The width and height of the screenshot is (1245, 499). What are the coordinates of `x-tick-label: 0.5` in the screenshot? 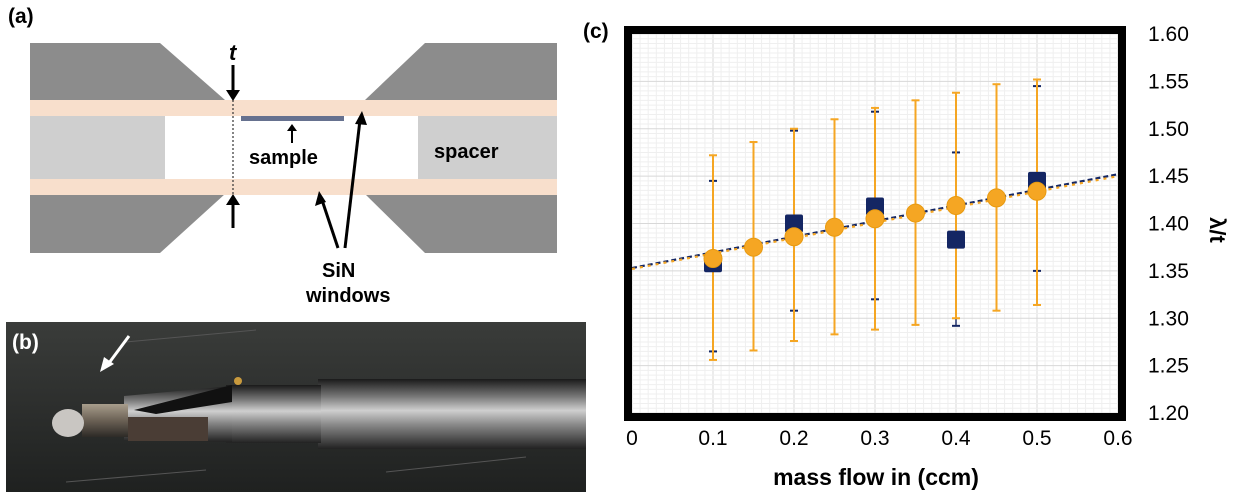 It's located at (1036, 438).